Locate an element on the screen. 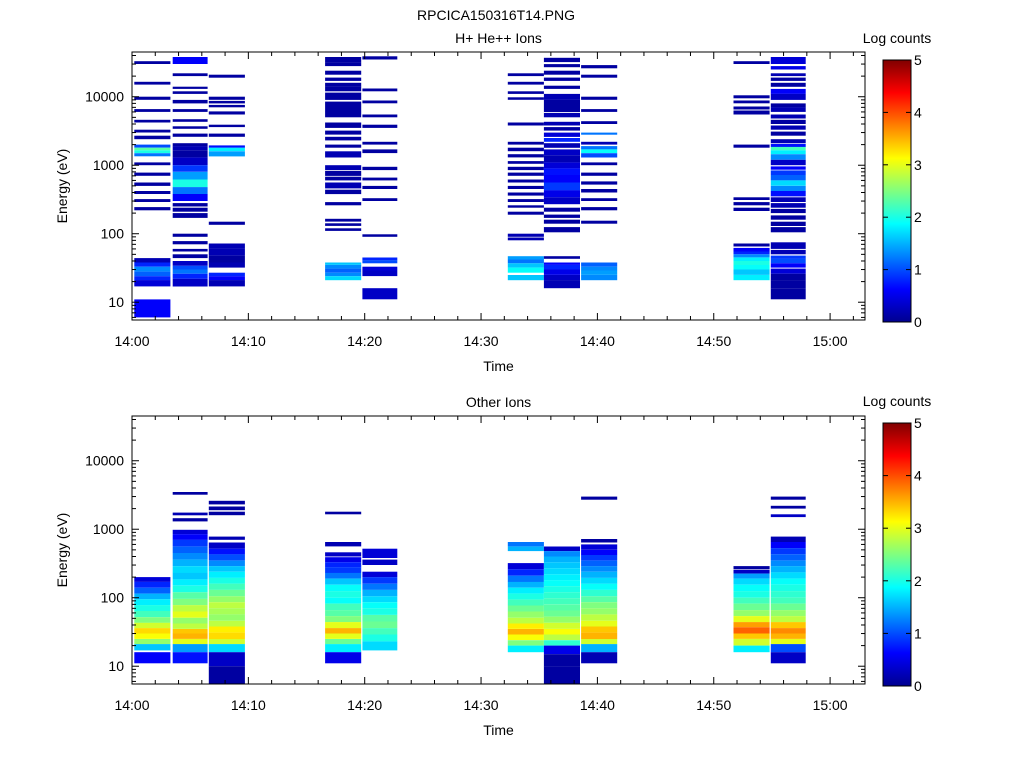  colorbar-tick-label: 4 is located at coordinates (918, 112).